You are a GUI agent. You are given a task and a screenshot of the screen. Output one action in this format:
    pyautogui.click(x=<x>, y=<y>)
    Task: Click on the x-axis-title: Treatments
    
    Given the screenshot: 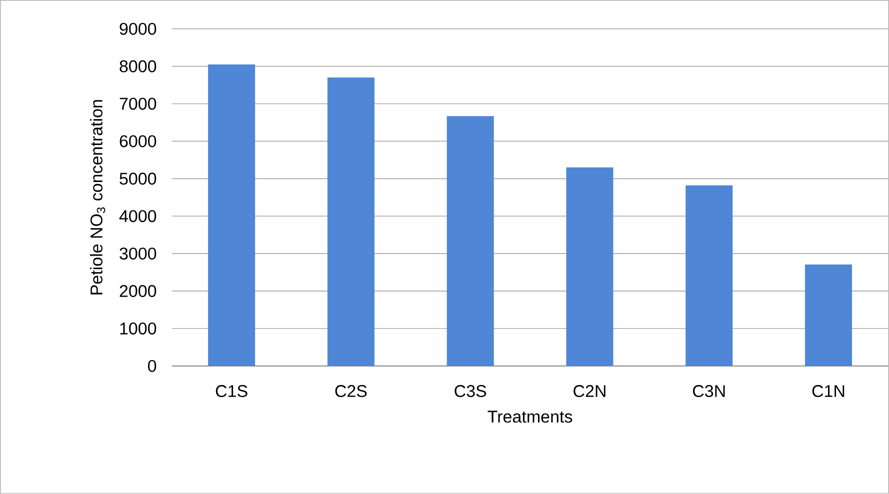 What is the action you would take?
    pyautogui.click(x=530, y=416)
    